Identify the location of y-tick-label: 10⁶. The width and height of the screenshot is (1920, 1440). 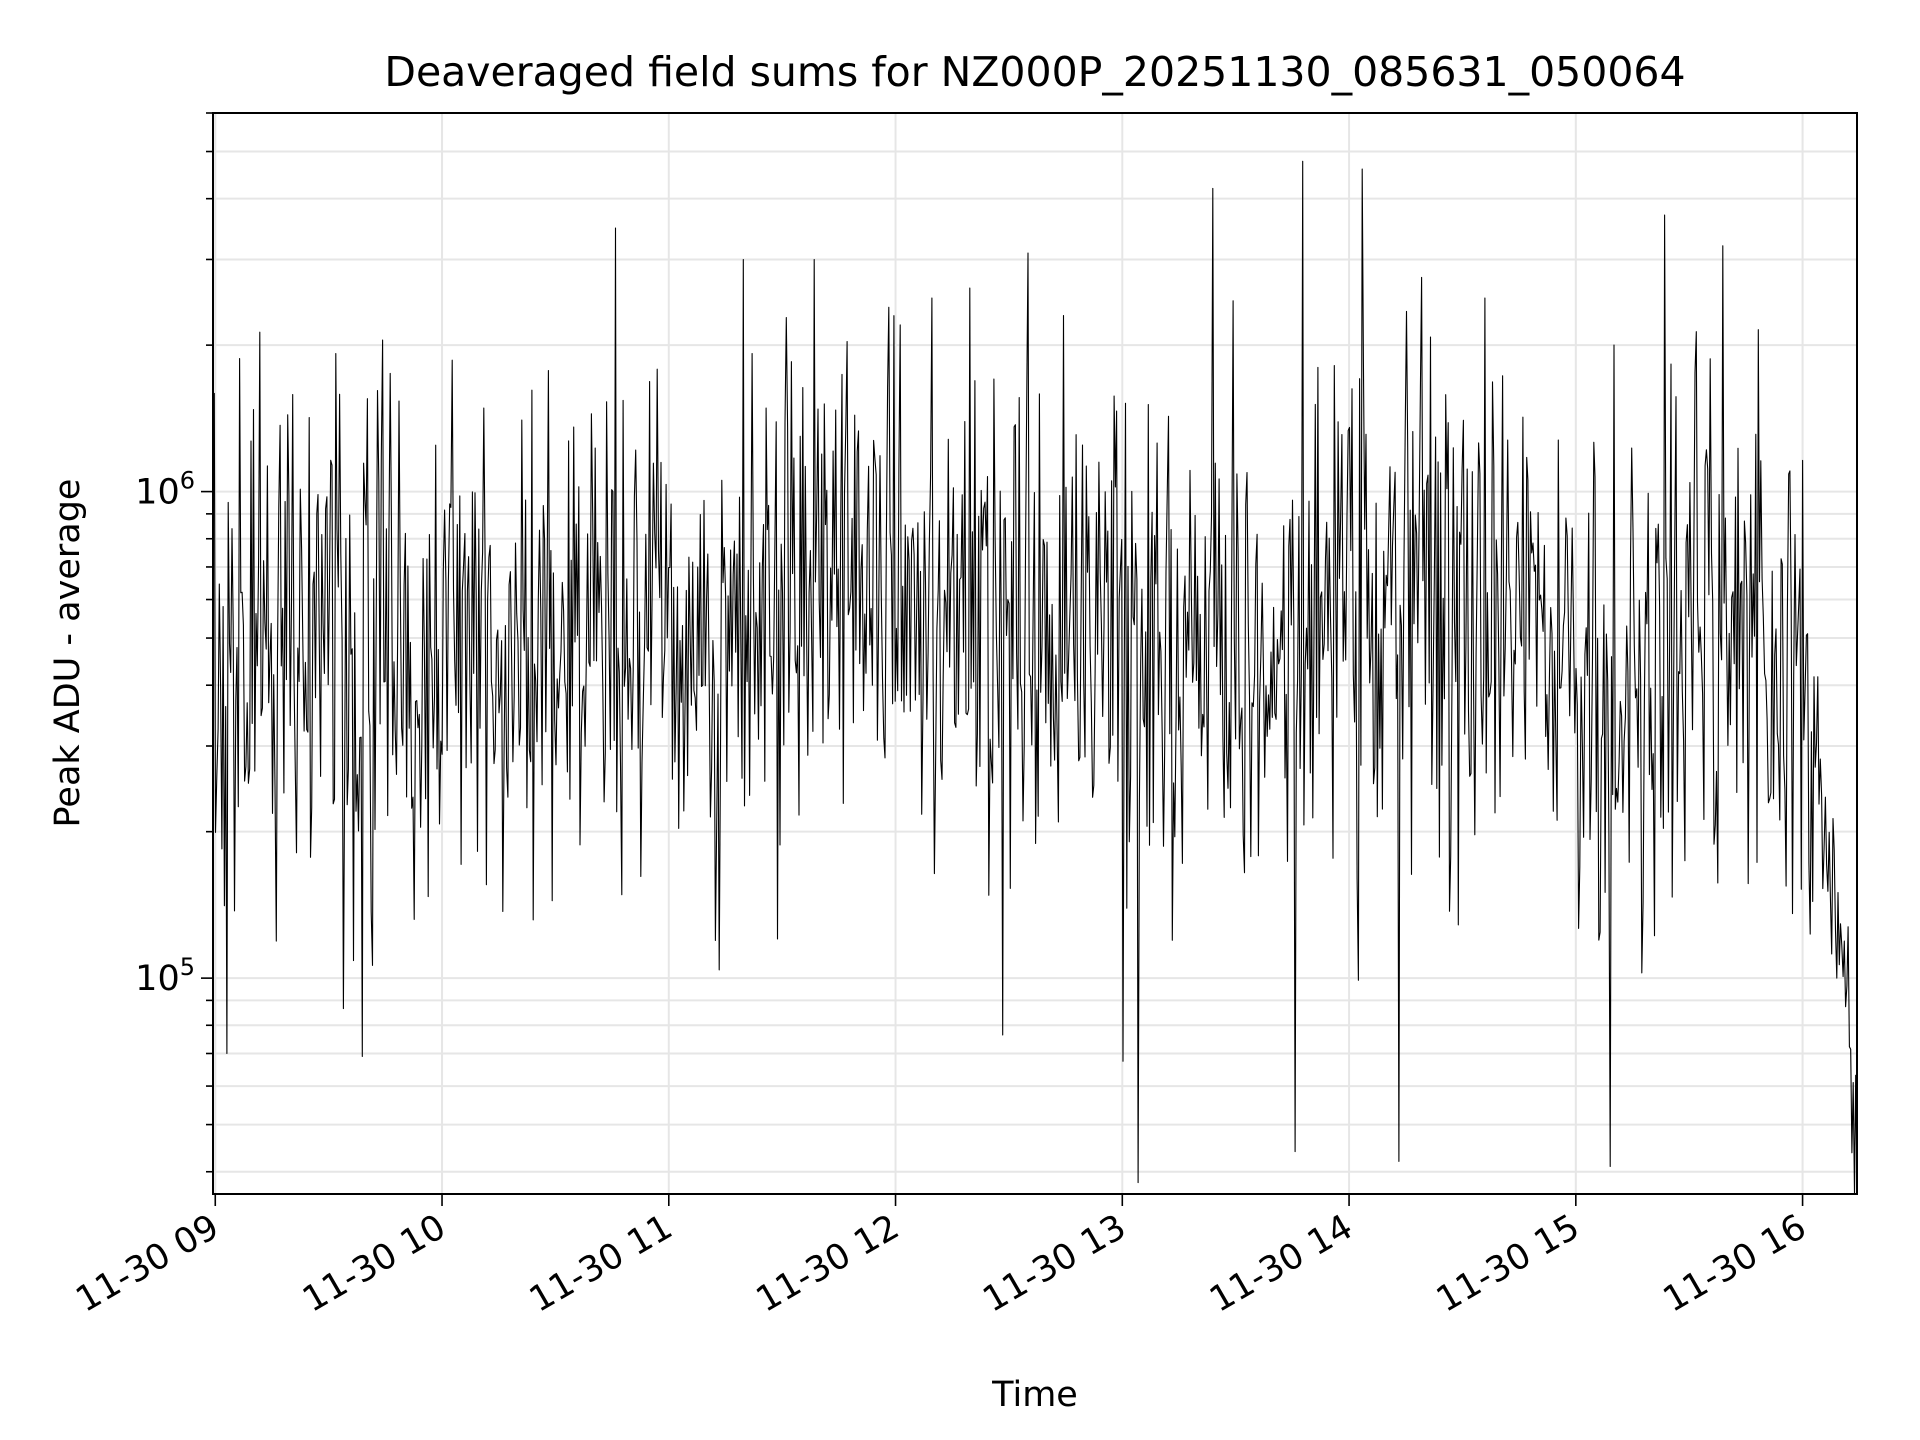
(165, 490).